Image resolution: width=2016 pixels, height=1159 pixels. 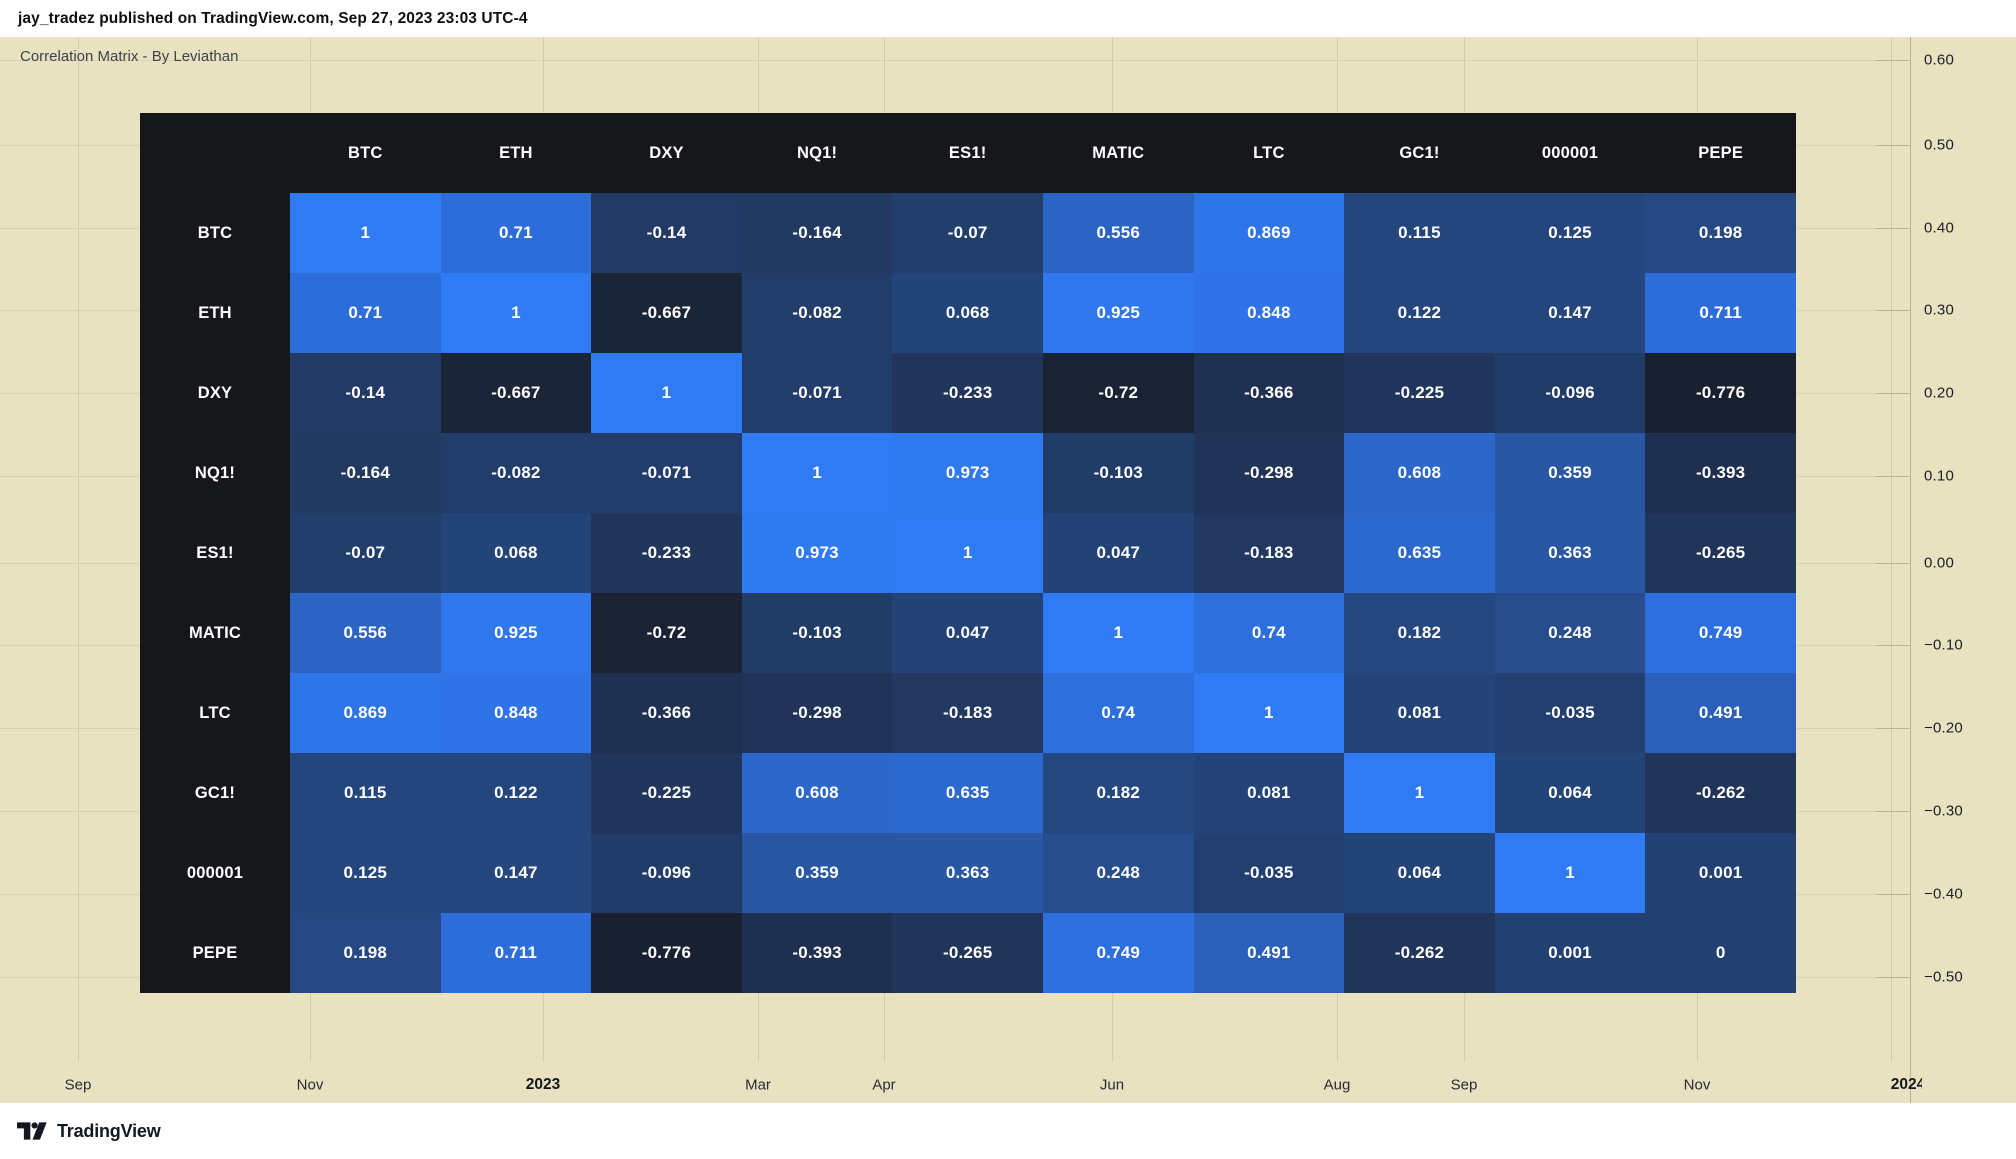 I want to click on matrix-cell: 0.198, so click(x=1720, y=233).